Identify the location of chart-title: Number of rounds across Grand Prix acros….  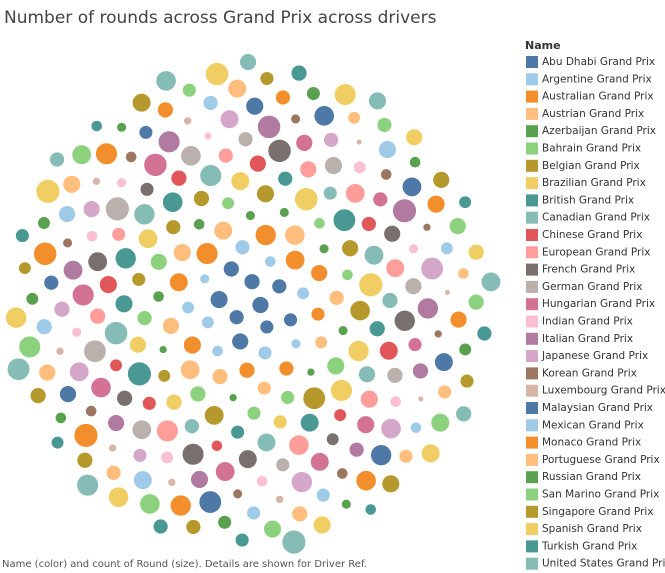
(220, 18).